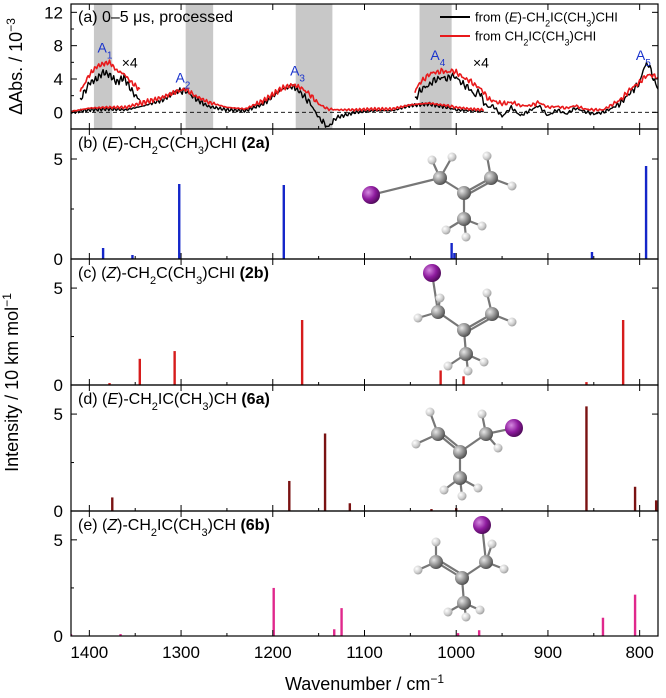 This screenshot has width=666, height=698. What do you see at coordinates (461, 569) in the screenshot?
I see `molecule-6b` at bounding box center [461, 569].